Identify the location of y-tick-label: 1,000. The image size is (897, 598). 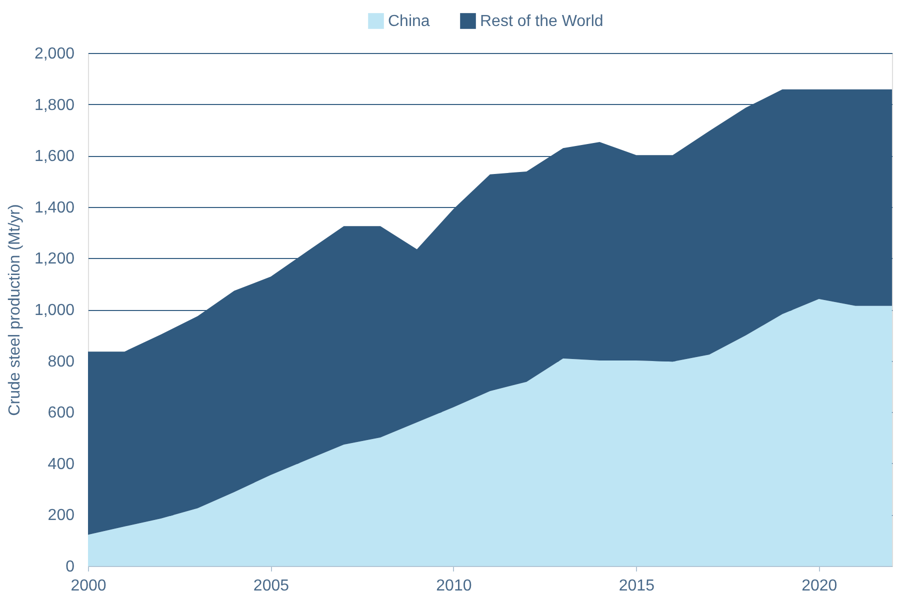
(54, 310).